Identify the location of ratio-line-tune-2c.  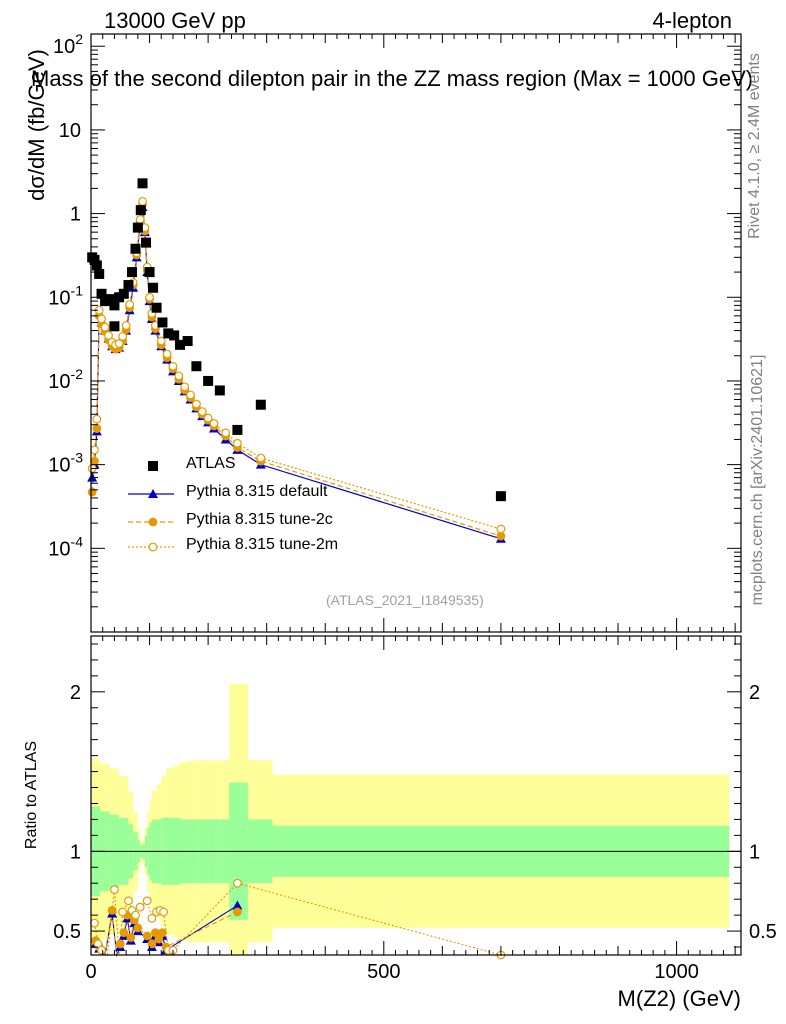
(166, 933).